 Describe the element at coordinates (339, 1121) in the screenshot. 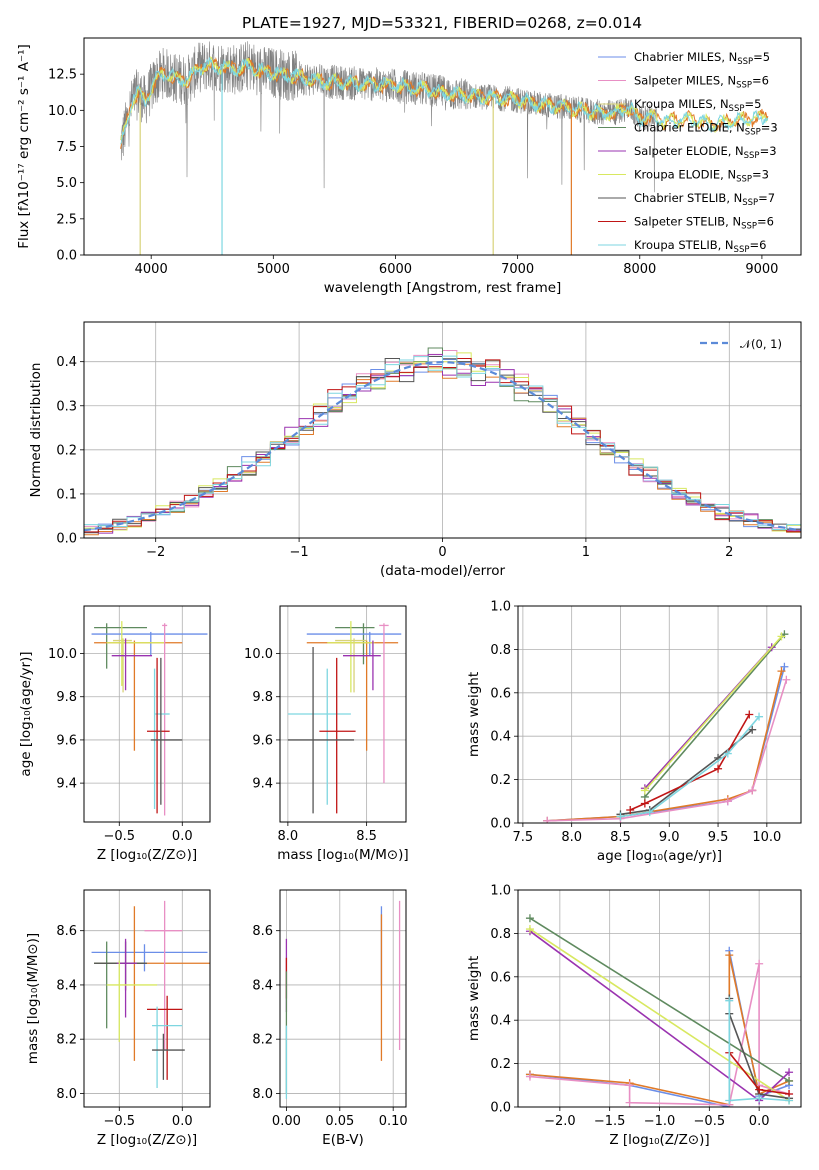

I see `x-tick-label: 0.05` at that location.